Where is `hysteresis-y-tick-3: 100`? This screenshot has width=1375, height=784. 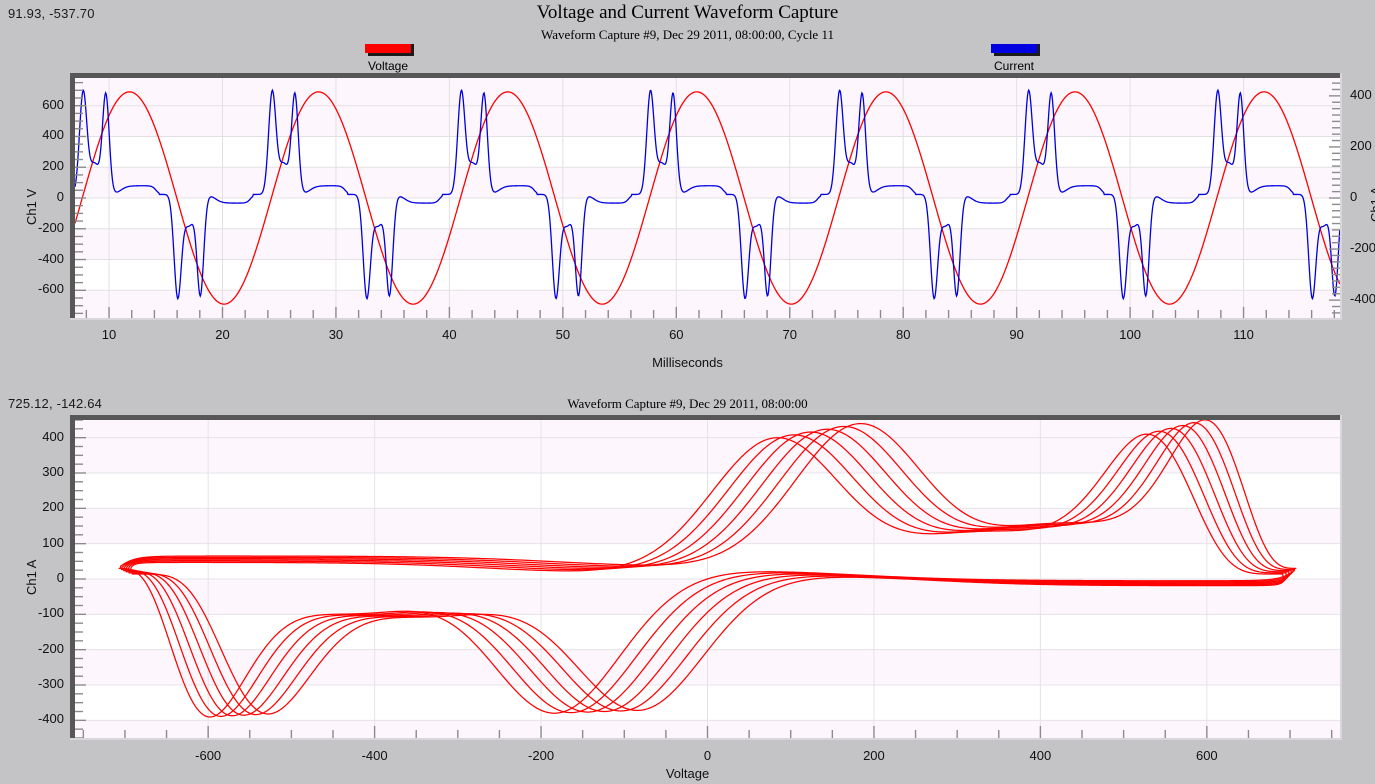
hysteresis-y-tick-3: 100 is located at coordinates (53, 542).